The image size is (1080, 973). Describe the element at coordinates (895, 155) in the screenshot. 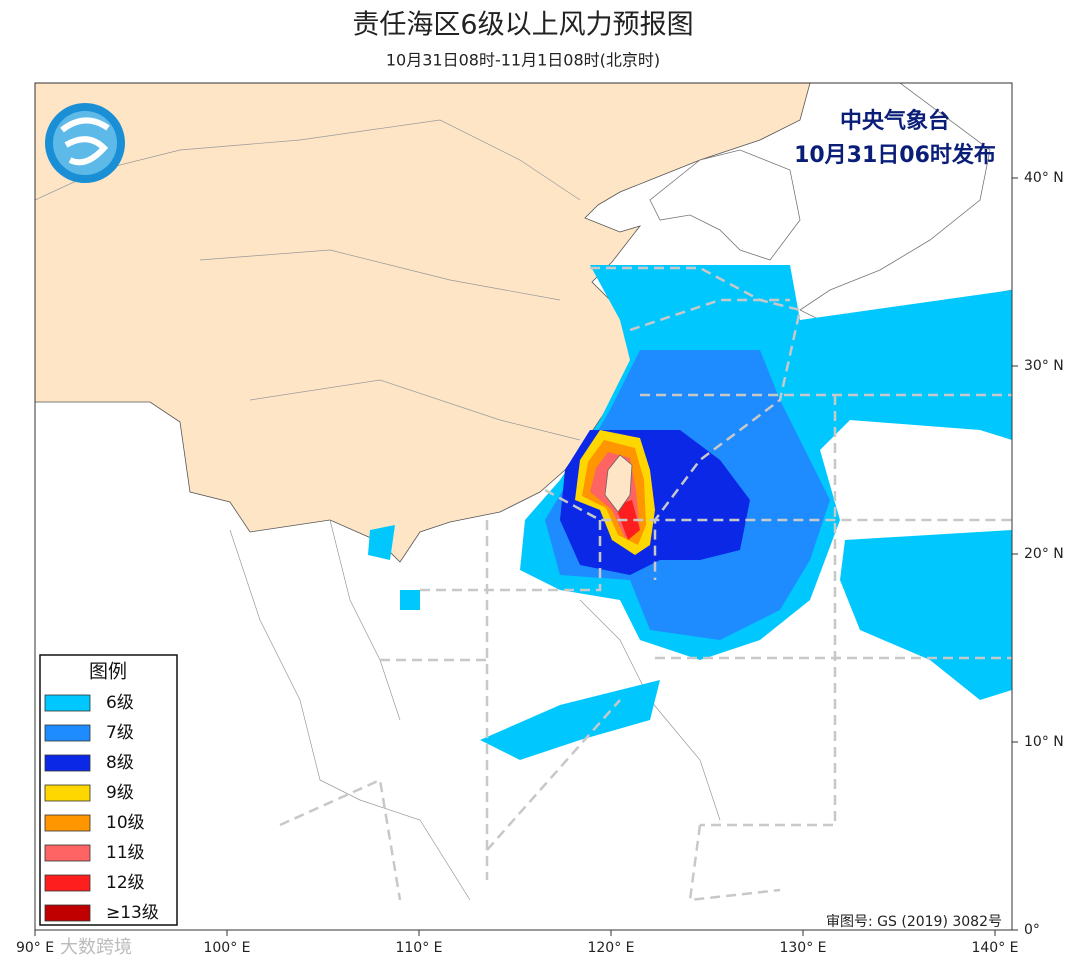

I see `issuer-time: 10月31日06时发布` at that location.